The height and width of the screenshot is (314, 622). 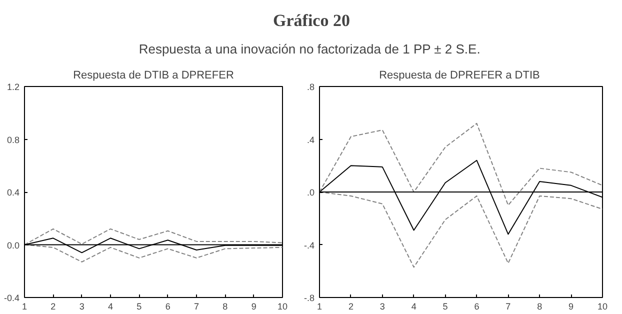 What do you see at coordinates (309, 245) in the screenshot?
I see `y-tick-label: -.4` at bounding box center [309, 245].